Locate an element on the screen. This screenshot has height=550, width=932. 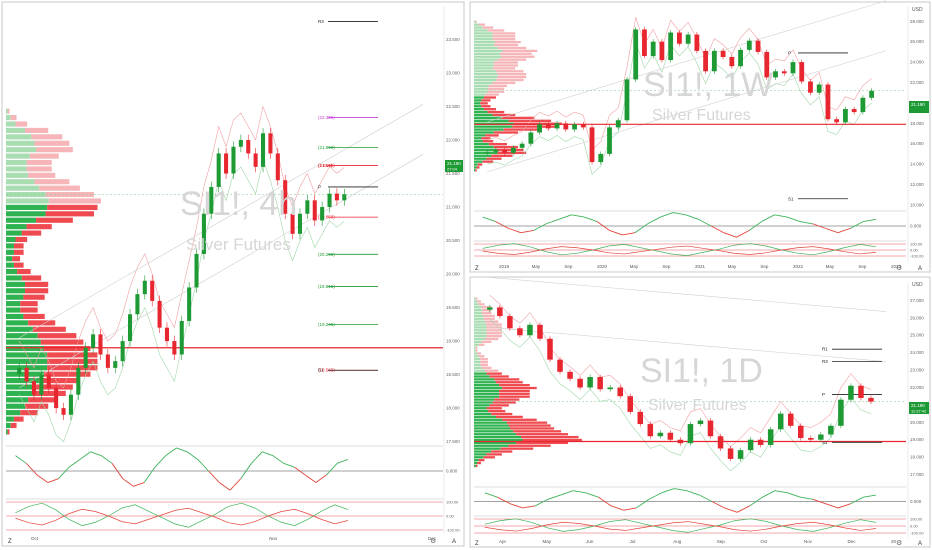
p3-auto-scale-button: A is located at coordinates (920, 544).